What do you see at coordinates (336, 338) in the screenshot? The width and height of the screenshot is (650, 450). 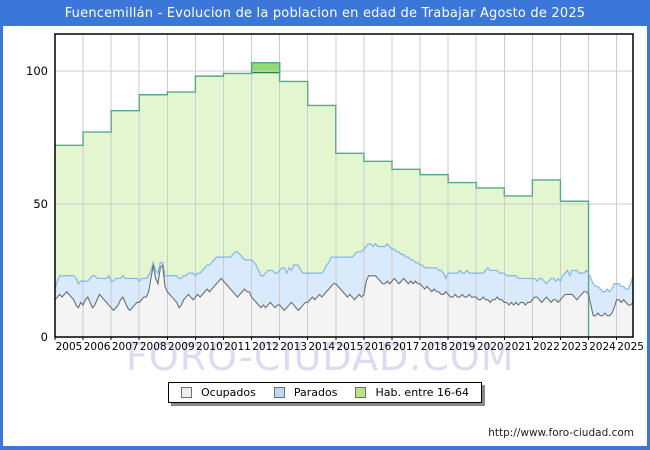 I see `x-axis-ticks` at bounding box center [336, 338].